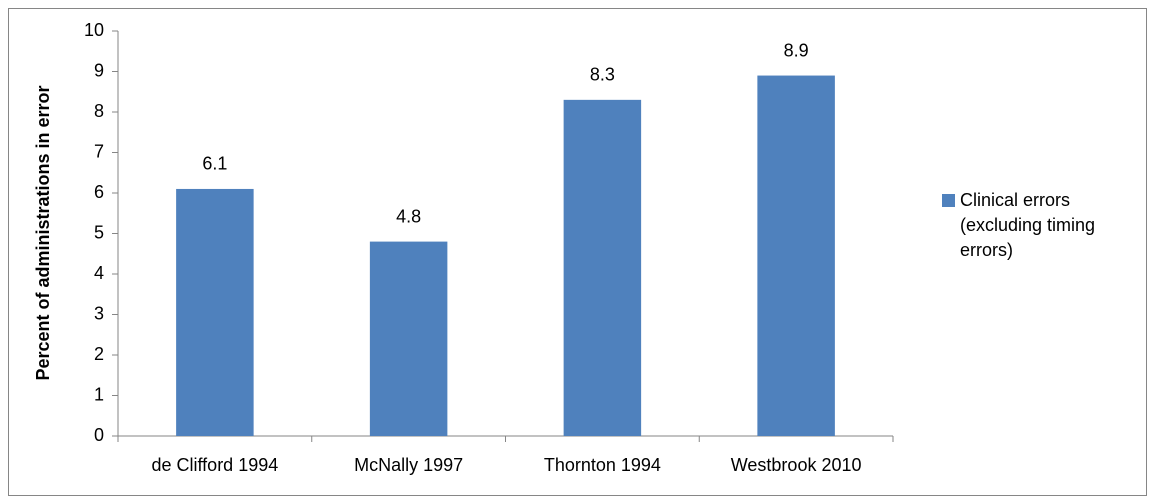 The image size is (1155, 504). I want to click on y-tick-label: 8, so click(99, 111).